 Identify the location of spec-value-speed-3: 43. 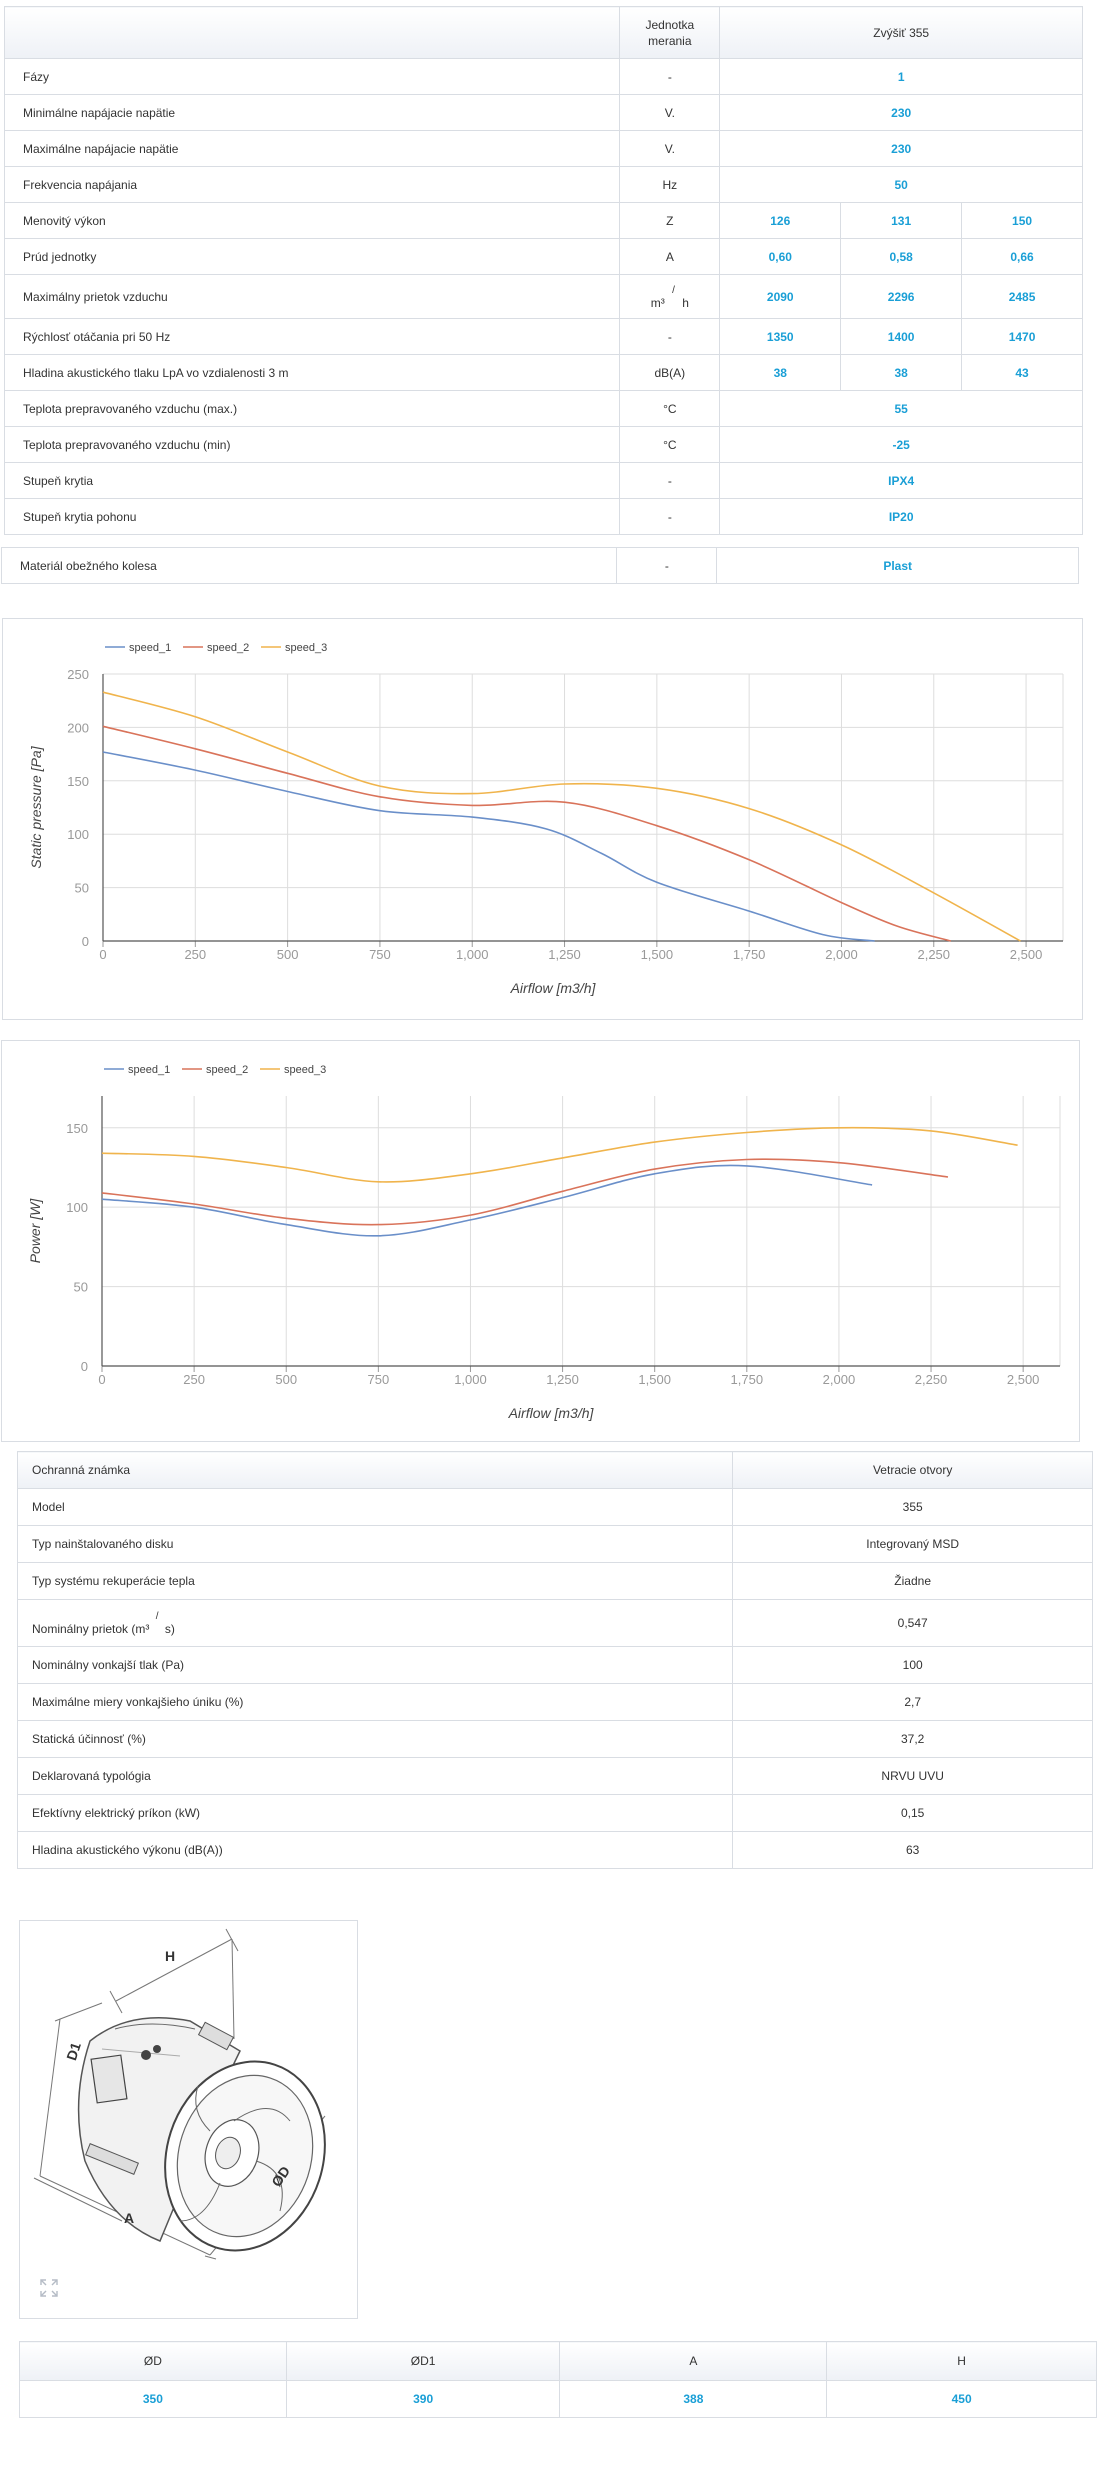
(1022, 372).